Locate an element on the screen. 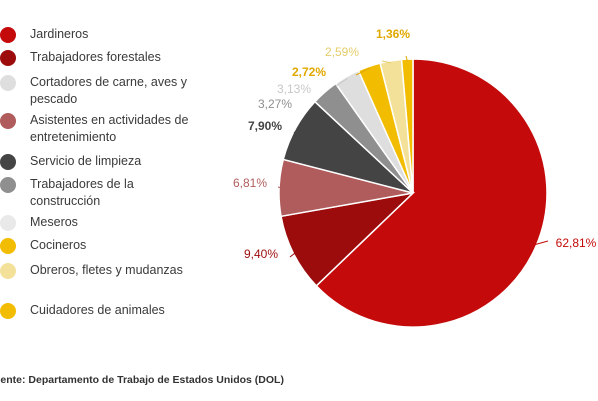 The height and width of the screenshot is (401, 598). legend-label: Cuidadores de animales is located at coordinates (97, 310).